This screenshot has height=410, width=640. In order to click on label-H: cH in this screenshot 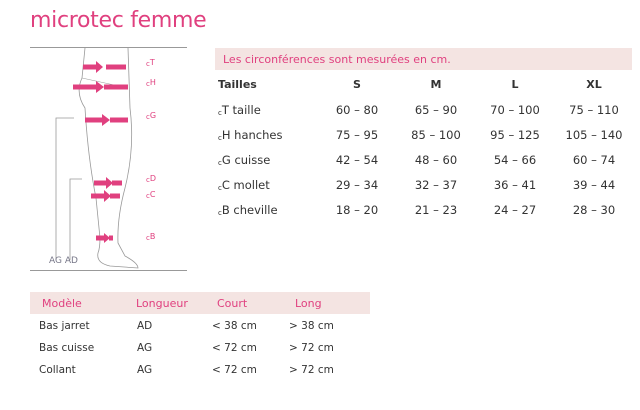, I will do `click(151, 83)`.